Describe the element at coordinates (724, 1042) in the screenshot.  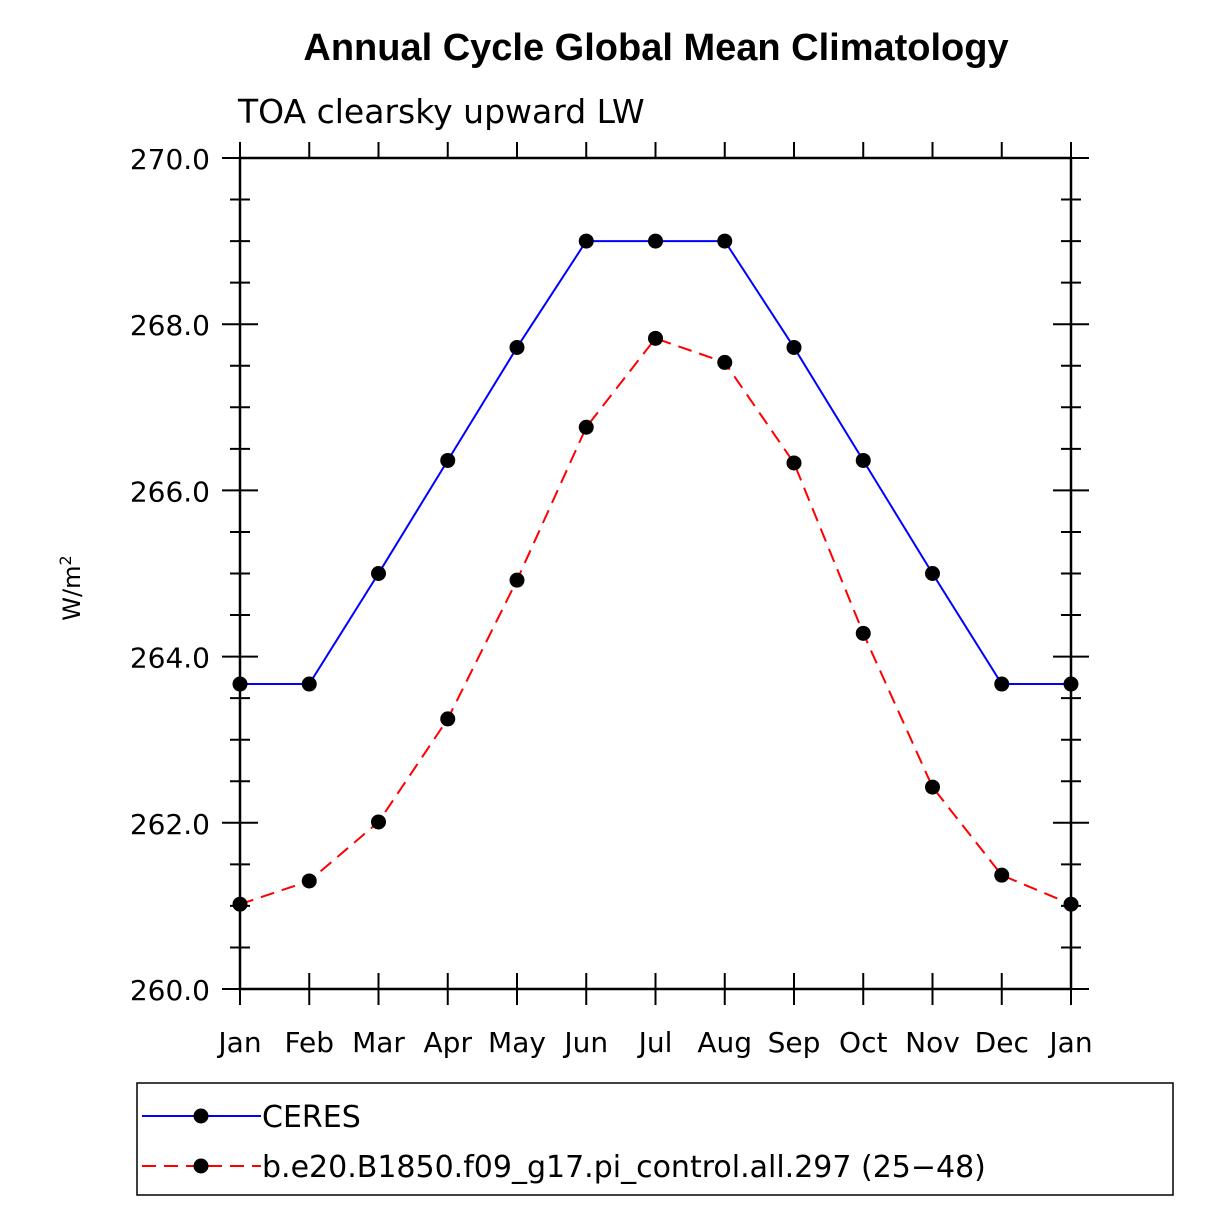
I see `x-tick-label: Aug` at that location.